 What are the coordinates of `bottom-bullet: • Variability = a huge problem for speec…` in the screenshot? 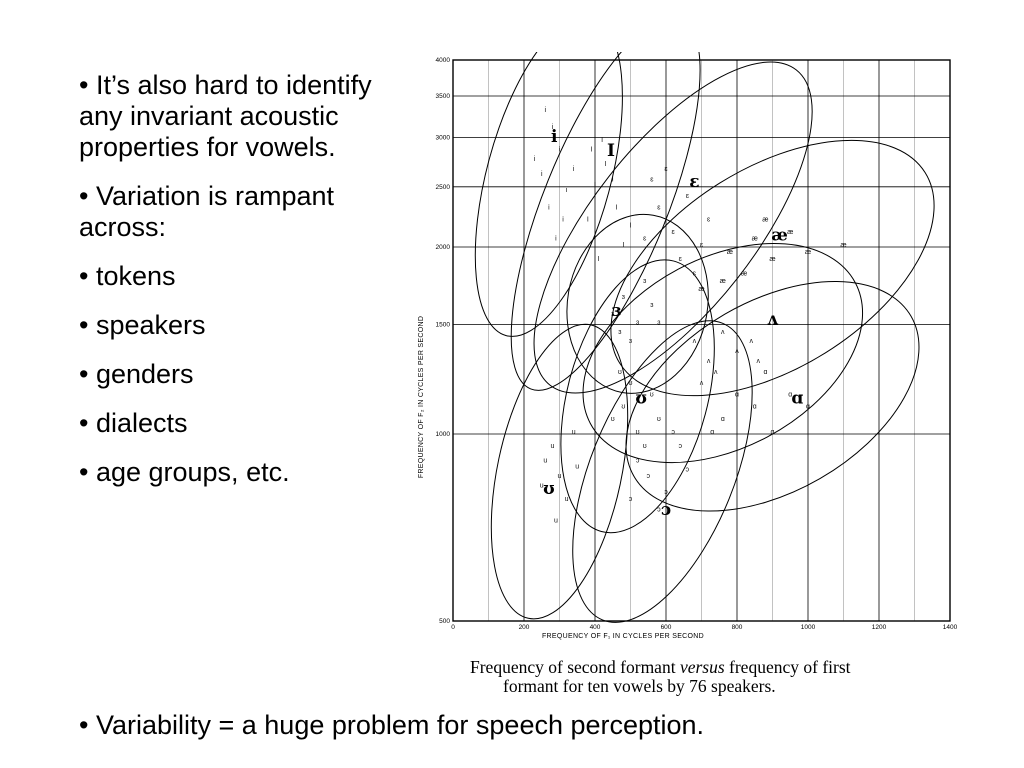 It's located at (392, 725).